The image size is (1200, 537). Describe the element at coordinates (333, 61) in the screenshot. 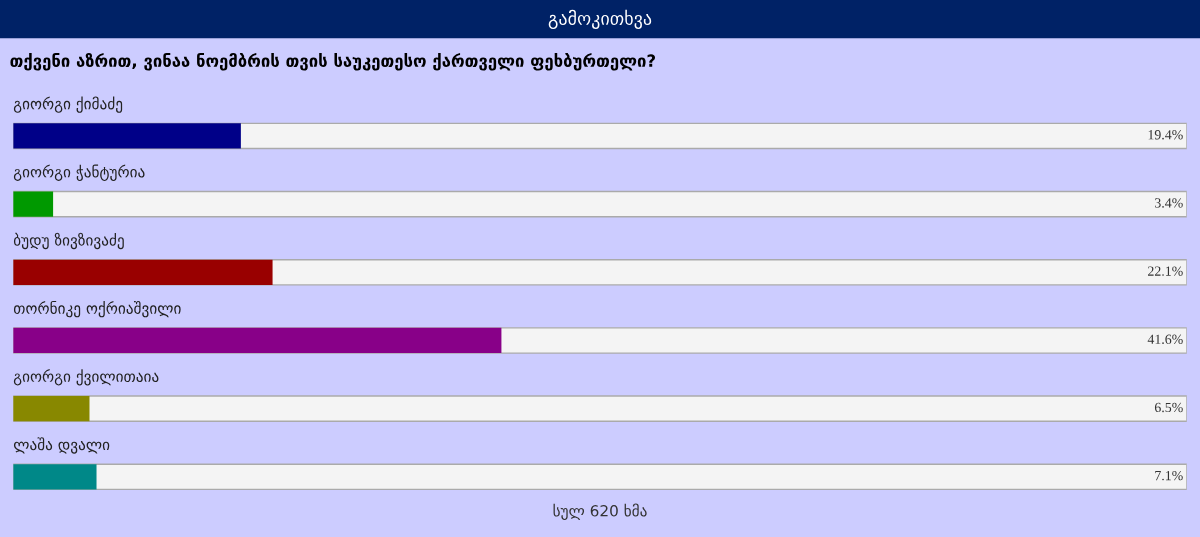

I see `chart-subtitle: თქვენი აზრით, ვინაა ნოემბრის თვის საუკეთესო ქართველი ფეხბურთელი?` at that location.